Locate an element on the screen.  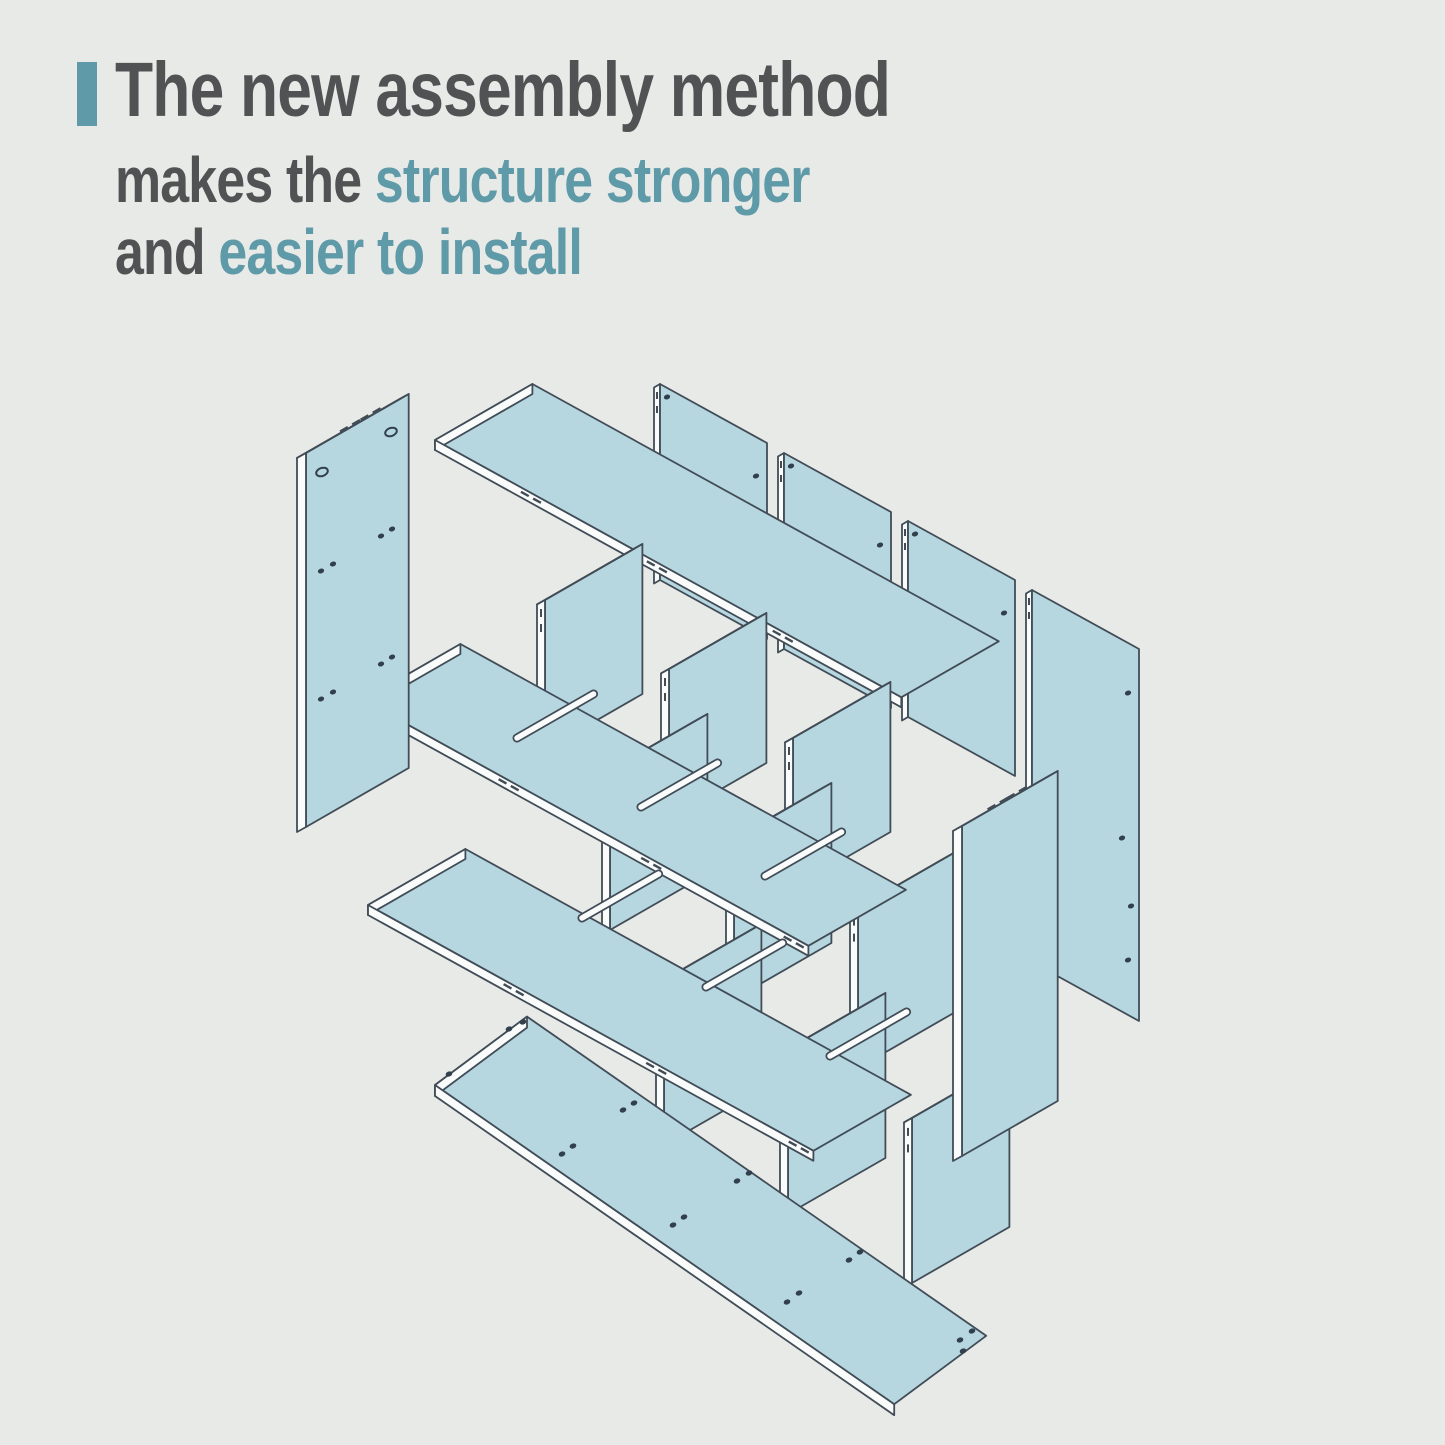
headline-line1: The new assembly method is located at coordinates (503, 90).